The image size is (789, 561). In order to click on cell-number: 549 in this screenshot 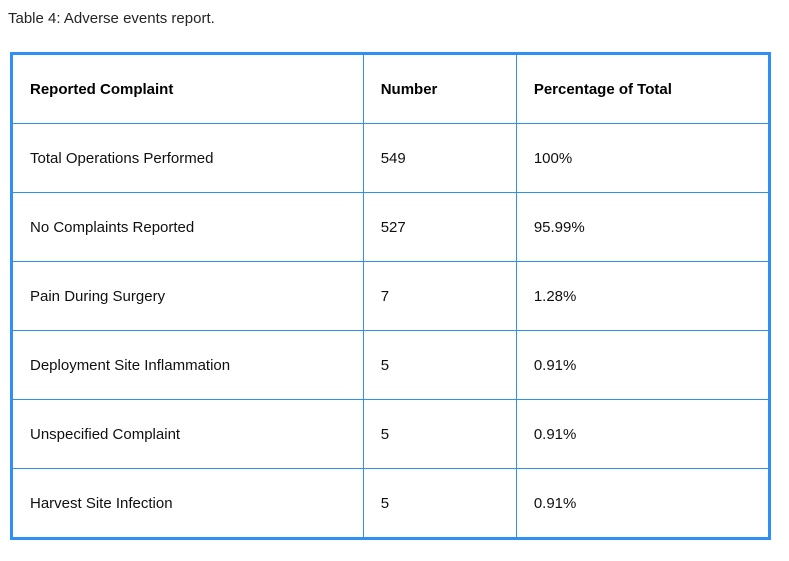, I will do `click(439, 158)`.